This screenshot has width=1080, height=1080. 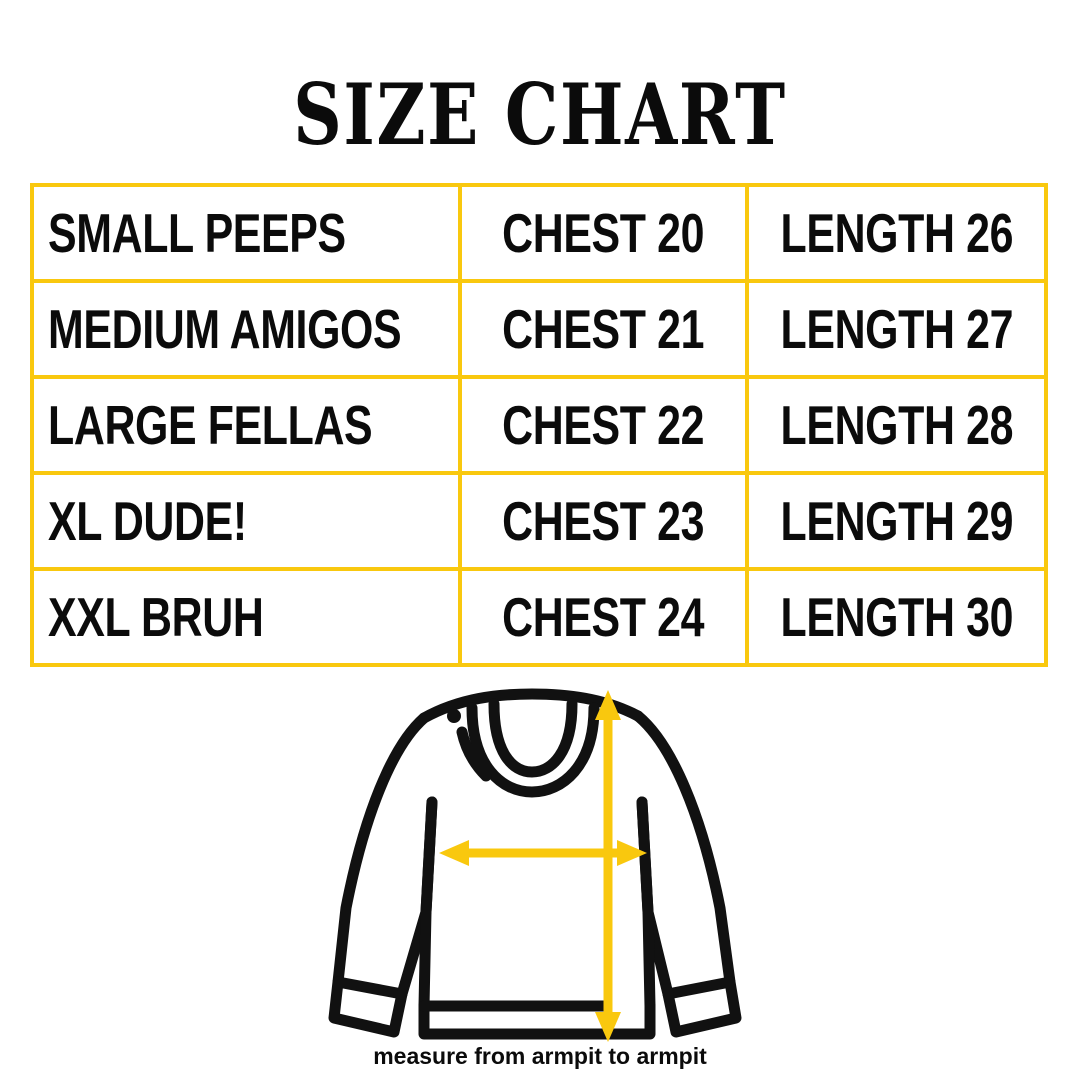 I want to click on cell-length: LENGTH 29, so click(x=896, y=521).